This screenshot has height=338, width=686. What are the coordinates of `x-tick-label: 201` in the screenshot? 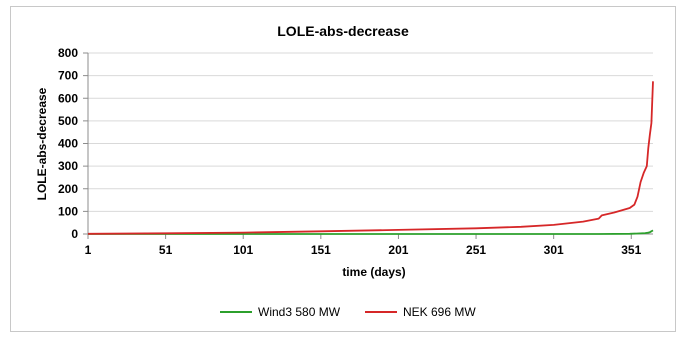 It's located at (398, 250).